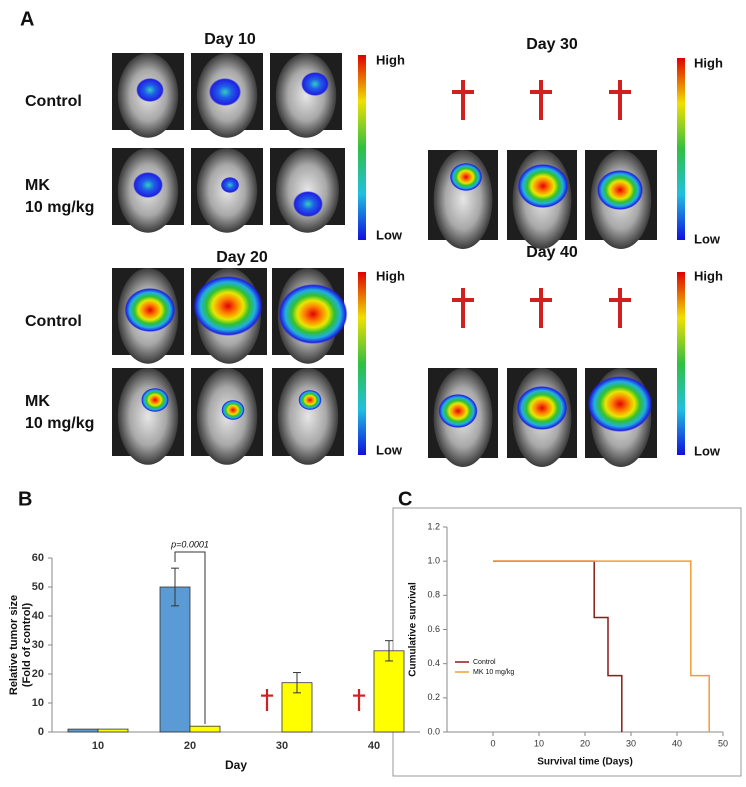 This screenshot has width=746, height=787. Describe the element at coordinates (38, 616) in the screenshot. I see `y-tick-label: 40` at that location.